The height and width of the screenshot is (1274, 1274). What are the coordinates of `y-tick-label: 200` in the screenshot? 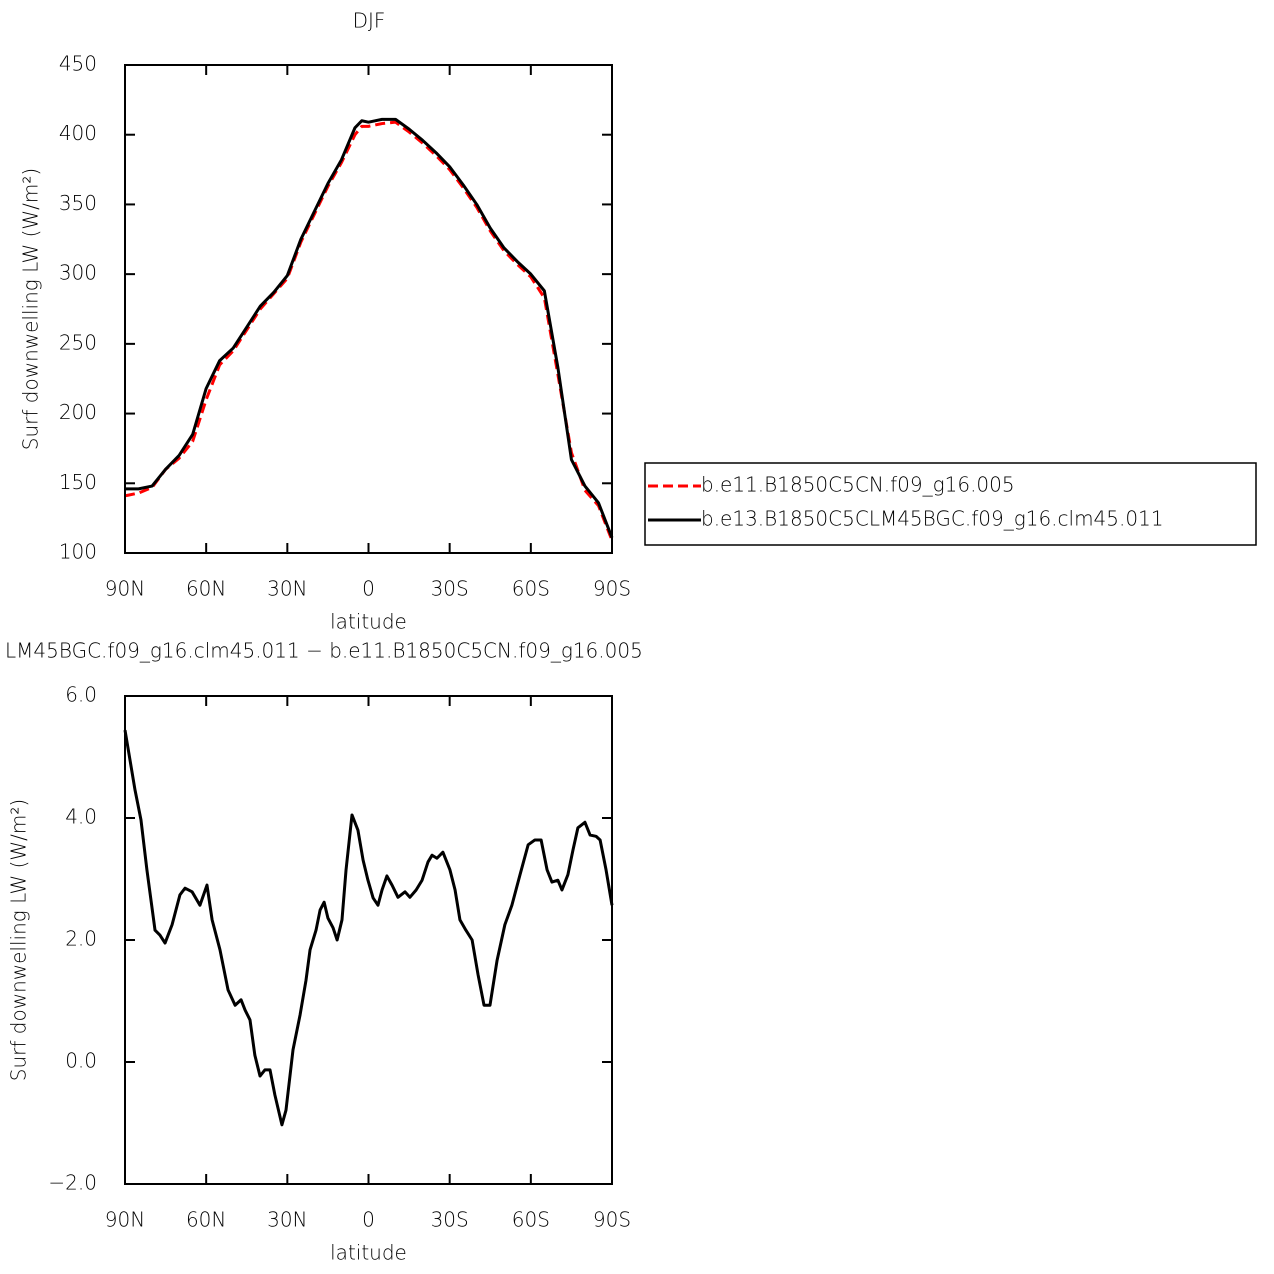 It's located at (78, 412).